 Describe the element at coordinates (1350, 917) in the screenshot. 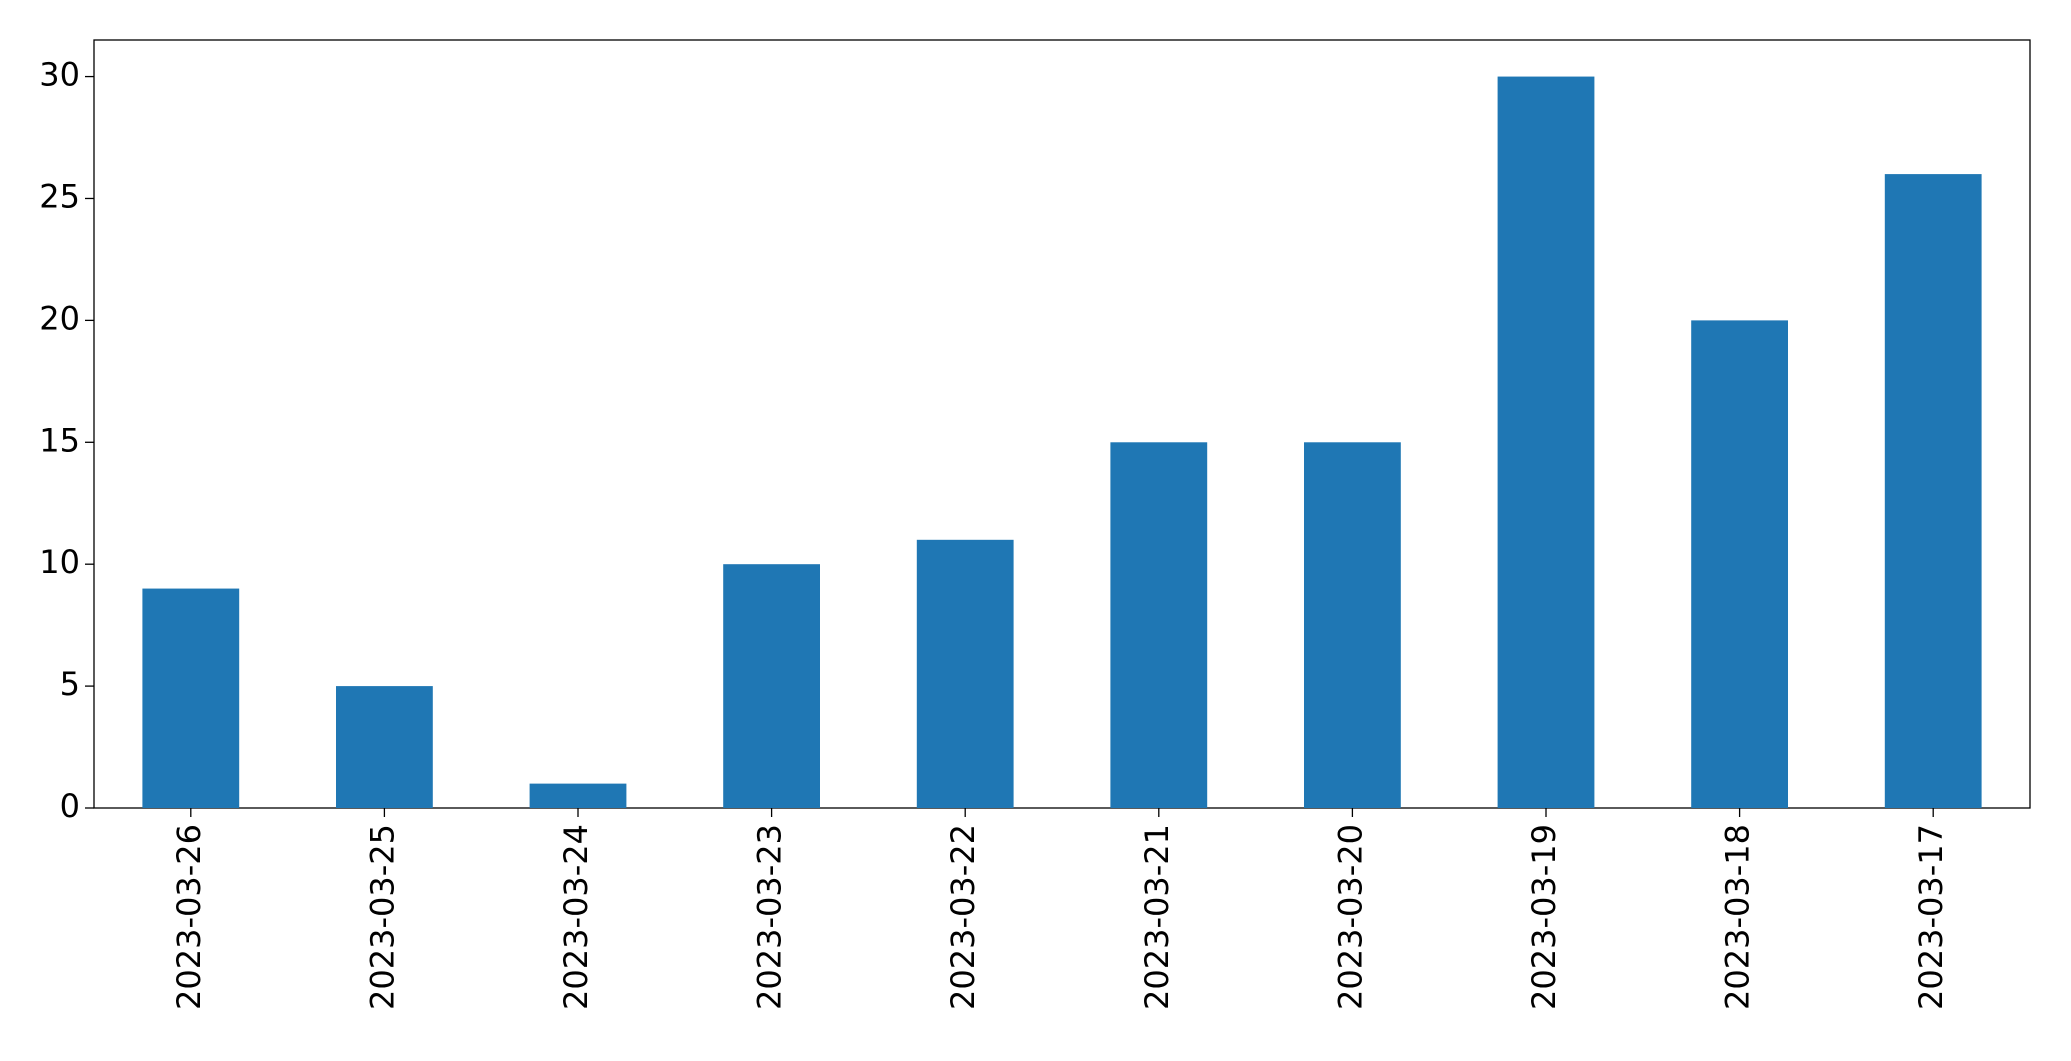

I see `x-tick-label: 2023-03-20` at that location.